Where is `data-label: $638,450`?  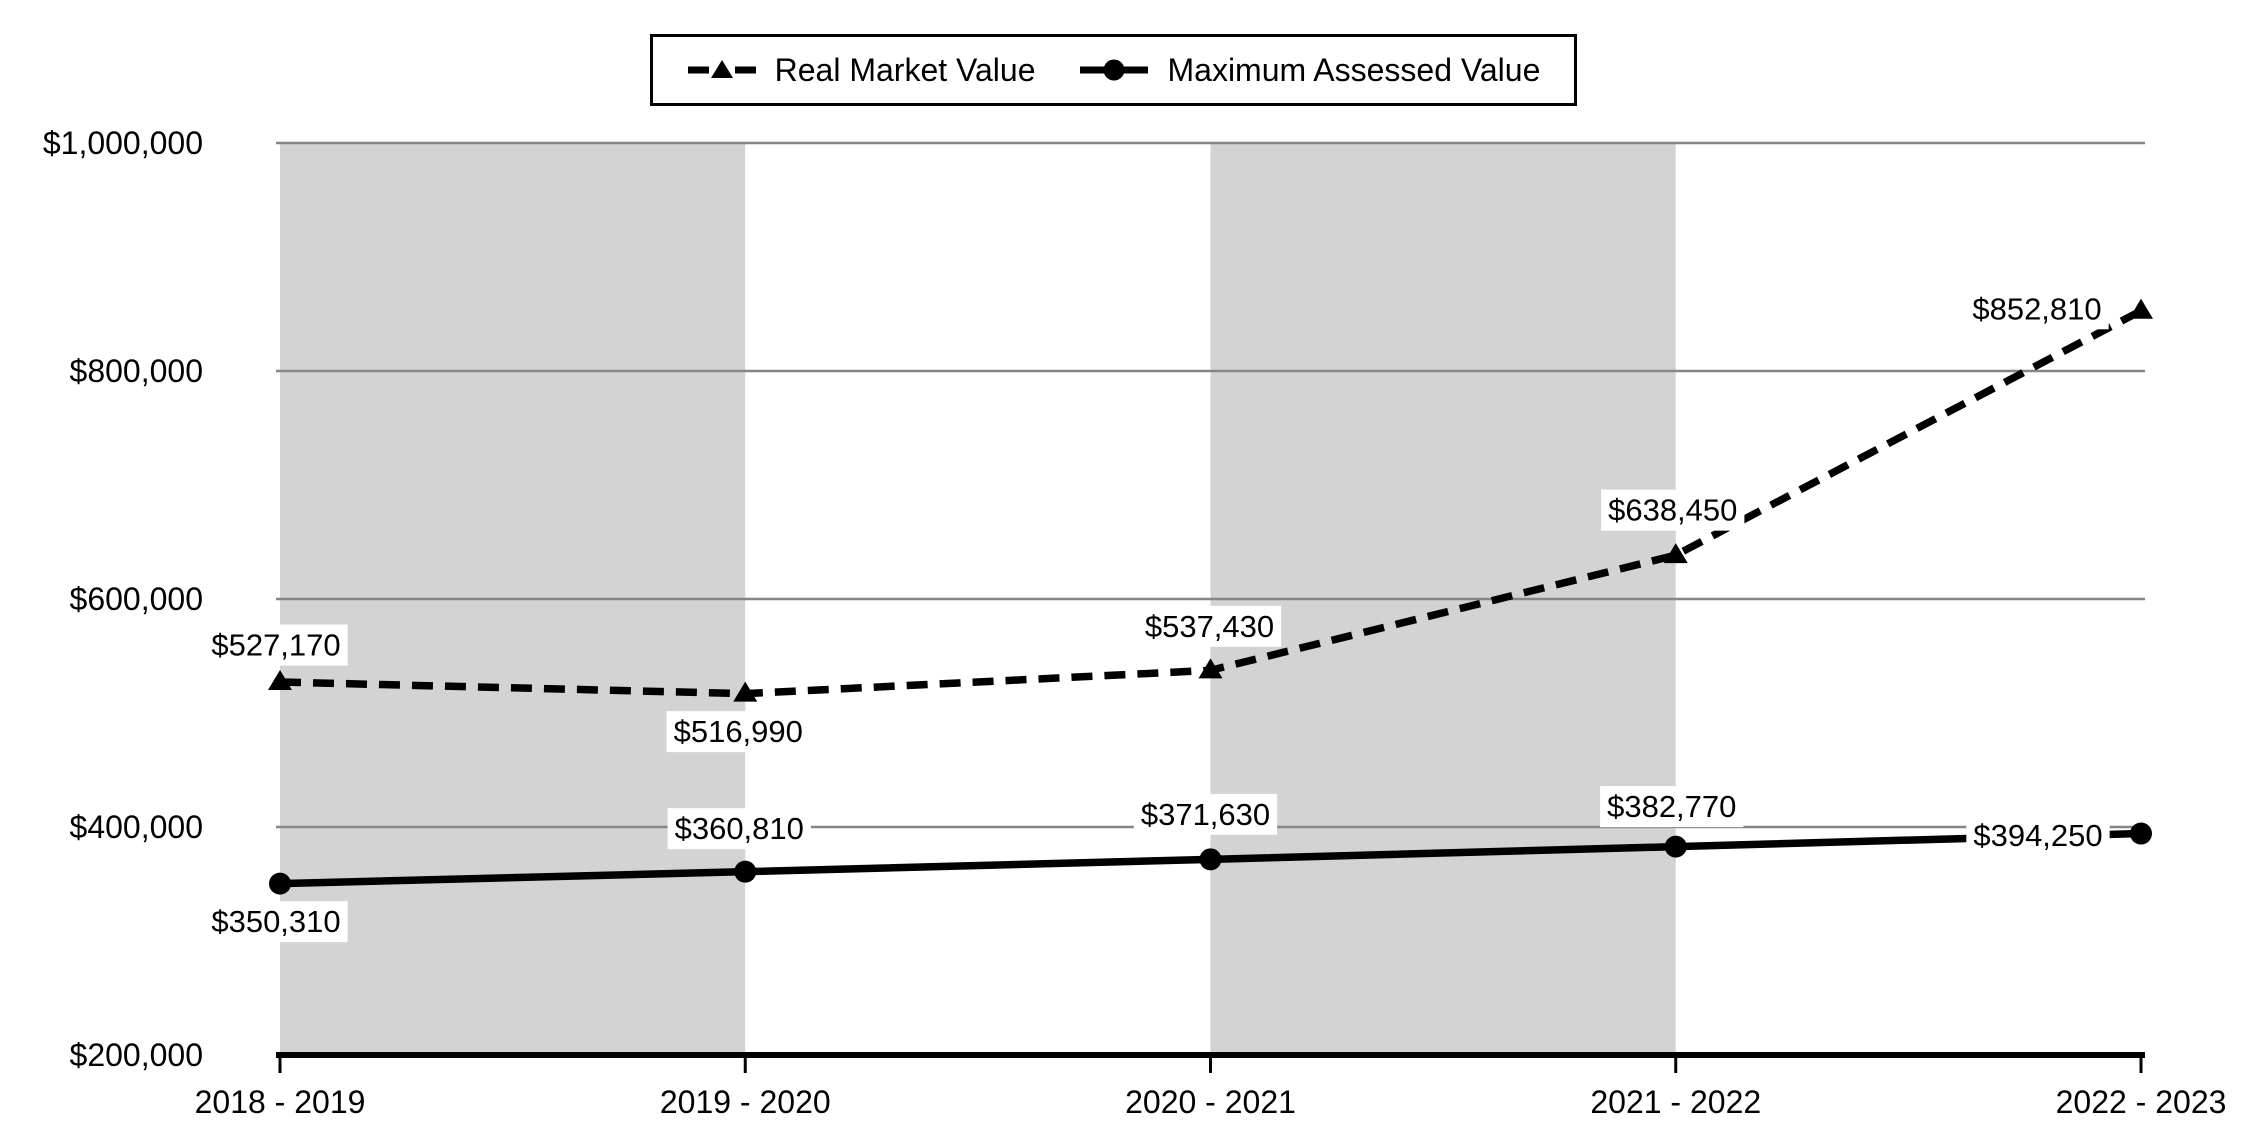 data-label: $638,450 is located at coordinates (1672, 510).